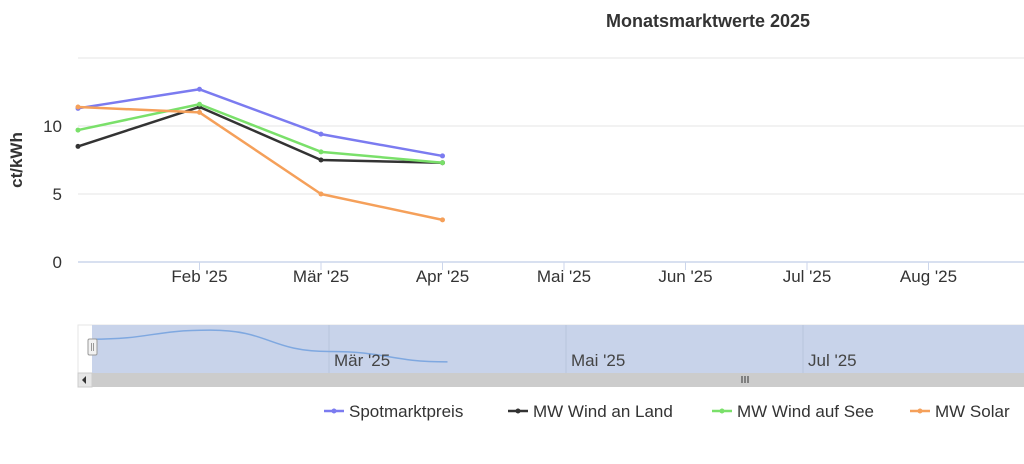  I want to click on chevron-left-icon, so click(84, 380).